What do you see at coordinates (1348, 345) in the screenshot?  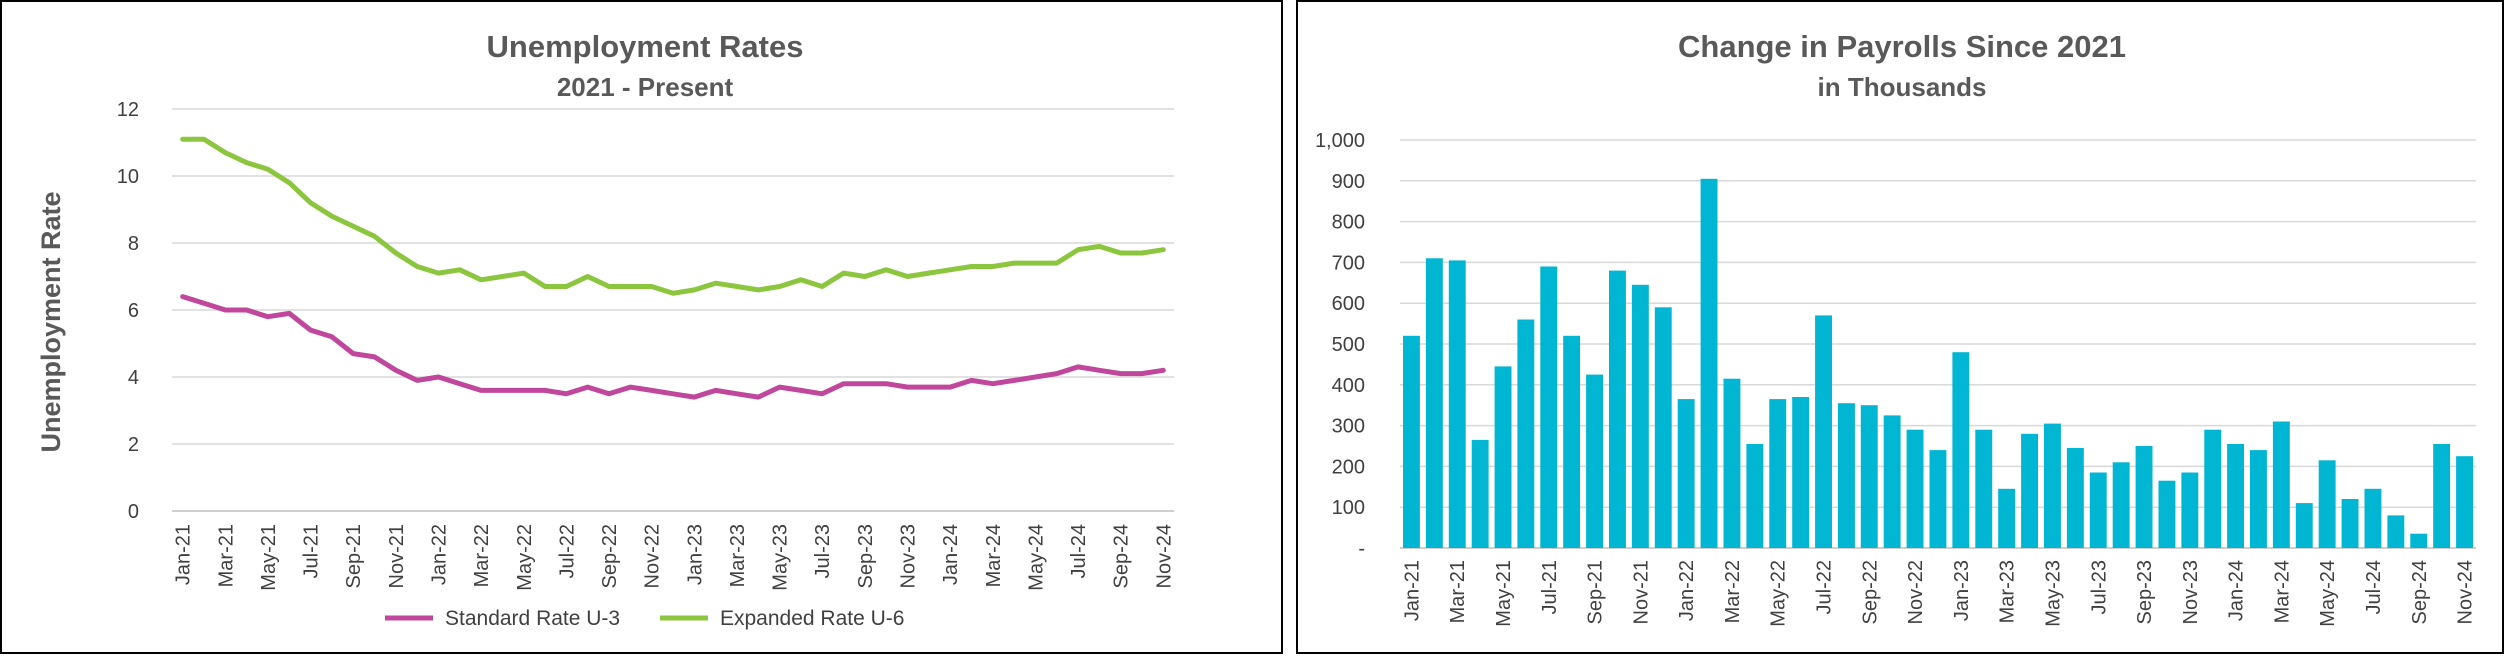 I see `y-tick-label: 500` at bounding box center [1348, 345].